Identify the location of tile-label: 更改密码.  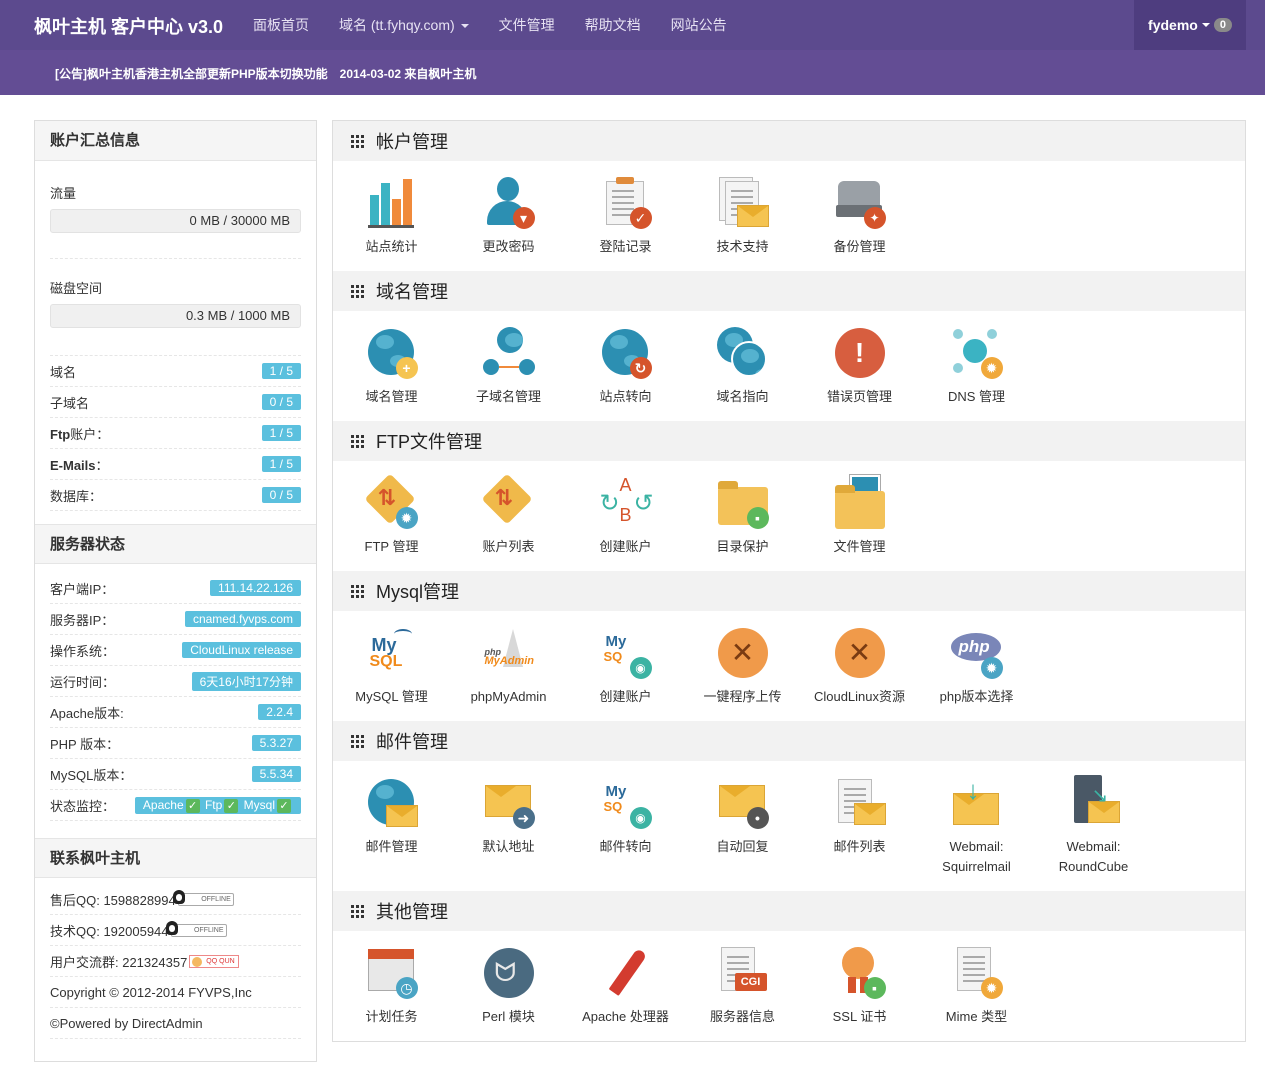
(508, 246).